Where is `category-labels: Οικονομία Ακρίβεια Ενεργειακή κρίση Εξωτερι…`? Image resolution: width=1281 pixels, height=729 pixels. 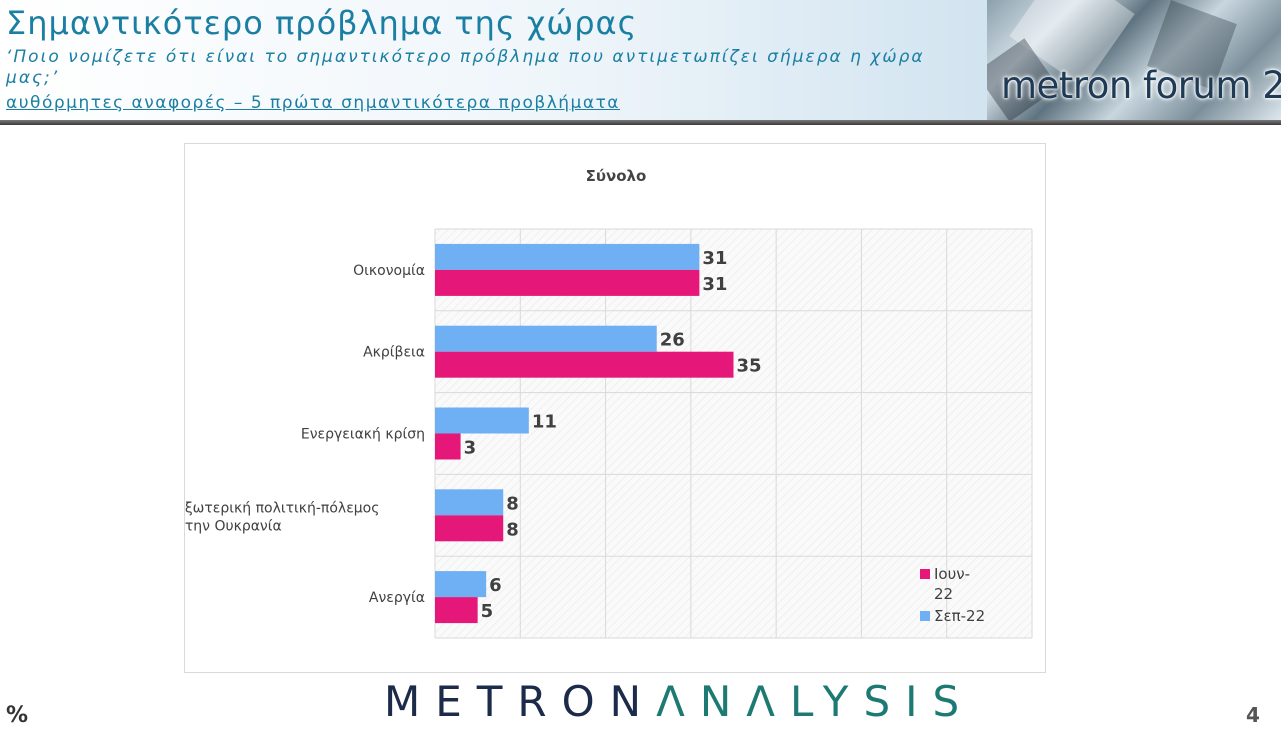
category-labels: Οικονομία Ακρίβεια Ενεργειακή κρίση Εξωτερι… is located at coordinates (300, 434).